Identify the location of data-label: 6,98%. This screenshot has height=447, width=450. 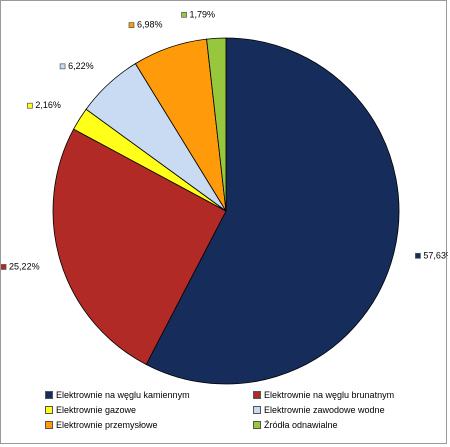
(145, 25).